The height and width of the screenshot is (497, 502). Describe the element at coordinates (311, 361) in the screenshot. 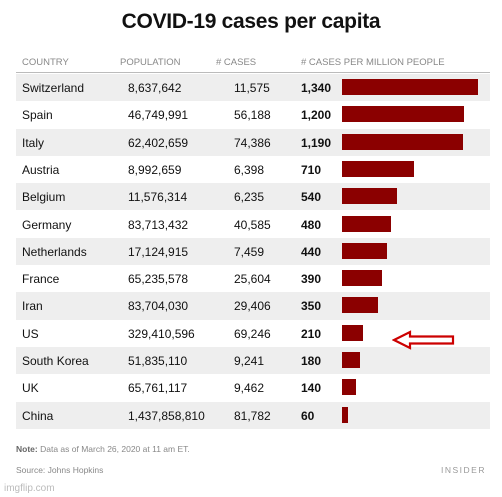

I see `per-million-cell: 180` at that location.